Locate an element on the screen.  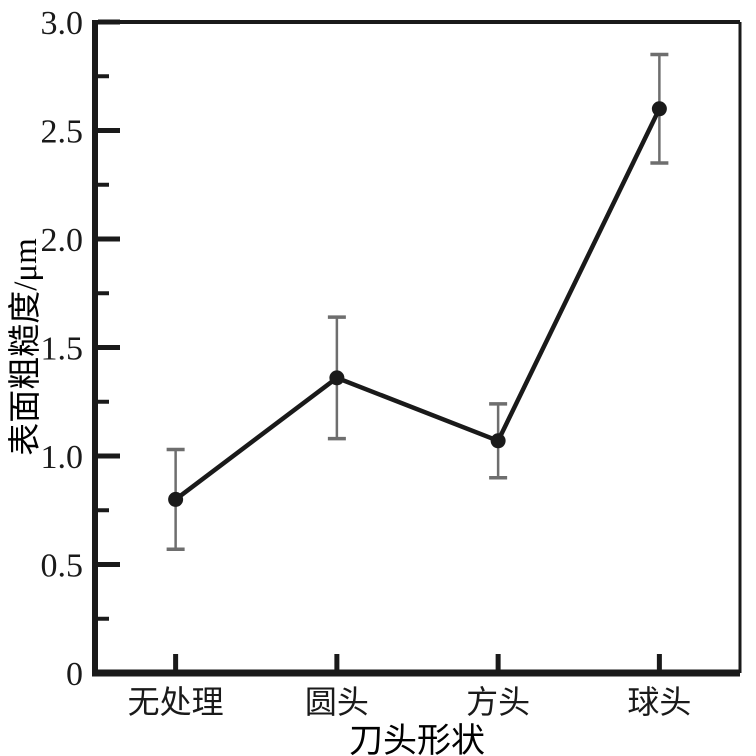
y-tick-label: 2.0 is located at coordinates (62, 240).